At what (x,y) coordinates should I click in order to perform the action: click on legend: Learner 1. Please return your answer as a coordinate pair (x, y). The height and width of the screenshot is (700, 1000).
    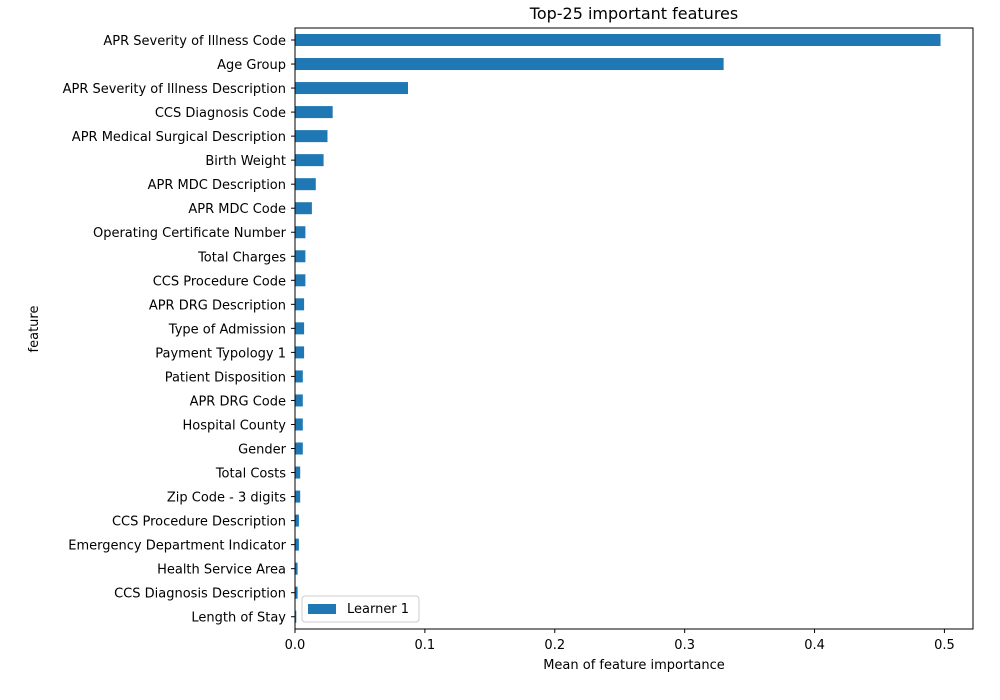
    Looking at the image, I should click on (360, 609).